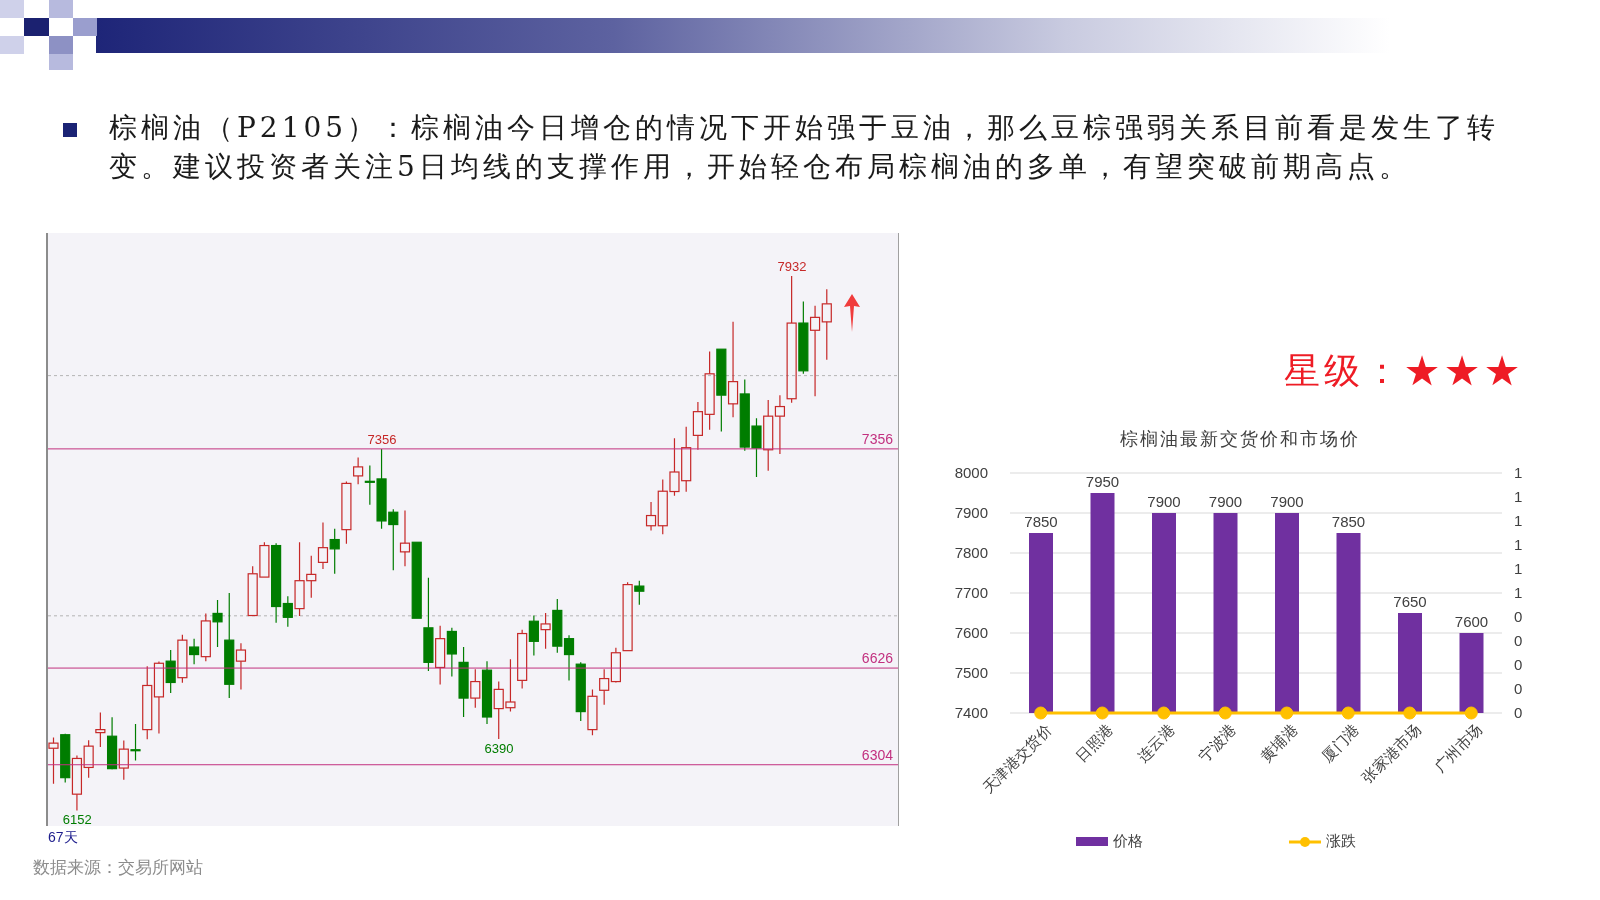 This screenshot has width=1600, height=900. What do you see at coordinates (77, 820) in the screenshot?
I see `annotation: 6152` at bounding box center [77, 820].